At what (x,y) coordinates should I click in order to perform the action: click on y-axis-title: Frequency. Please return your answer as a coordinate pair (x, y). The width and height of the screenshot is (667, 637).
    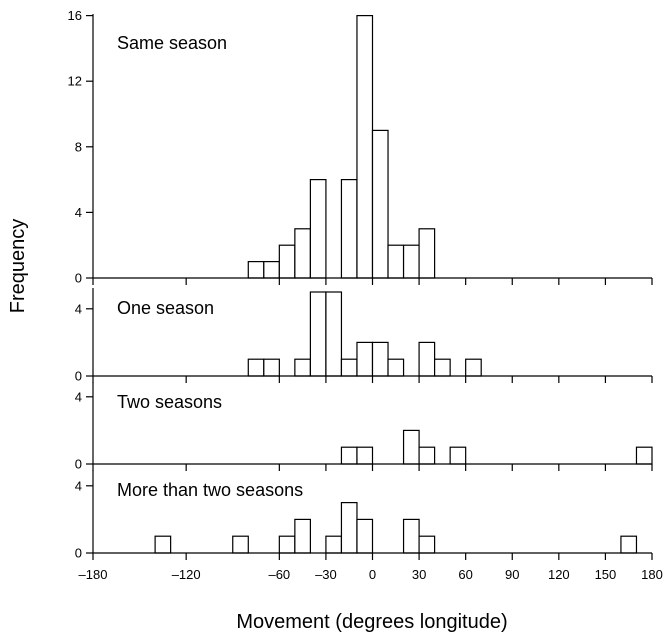
    Looking at the image, I should click on (18, 266).